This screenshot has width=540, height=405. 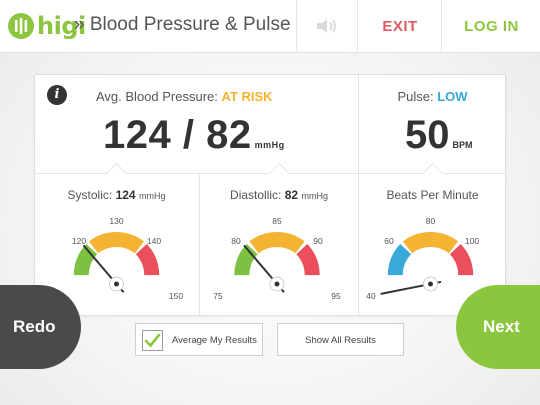 I want to click on diastolic-value: 82, so click(x=291, y=195).